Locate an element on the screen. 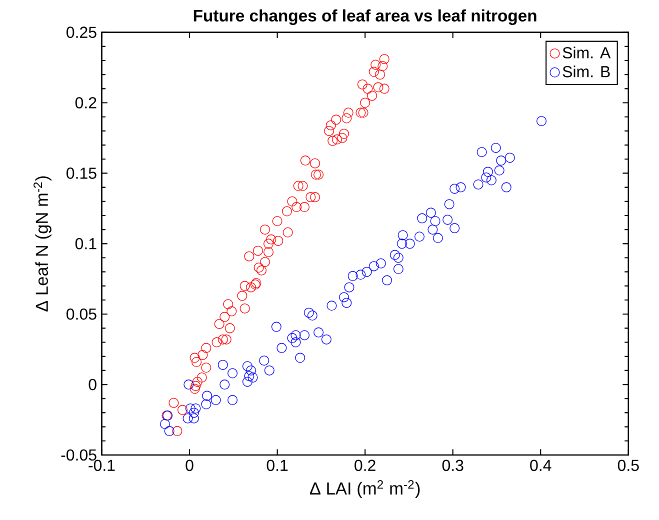  y-tick-label: 0.1 is located at coordinates (85, 244).